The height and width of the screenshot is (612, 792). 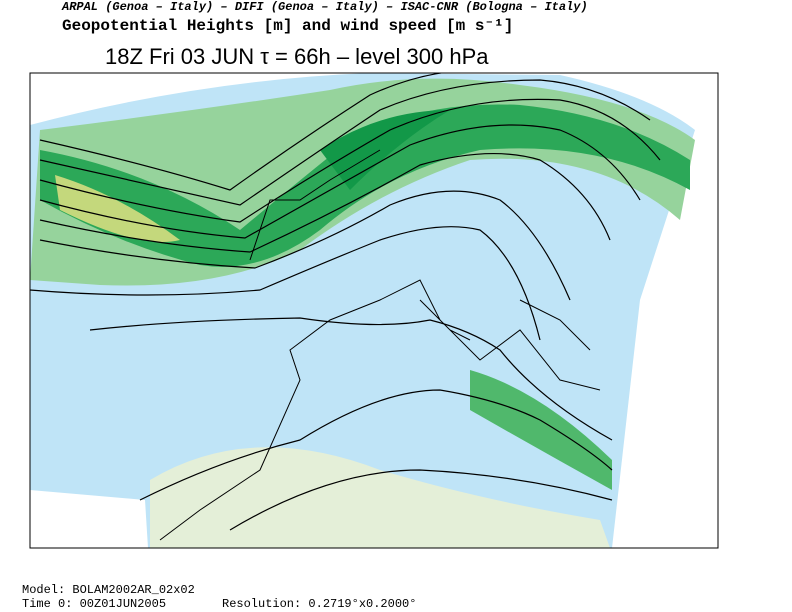 I want to click on footer-time: Time 0: 00Z01JUN2005, so click(x=94, y=604).